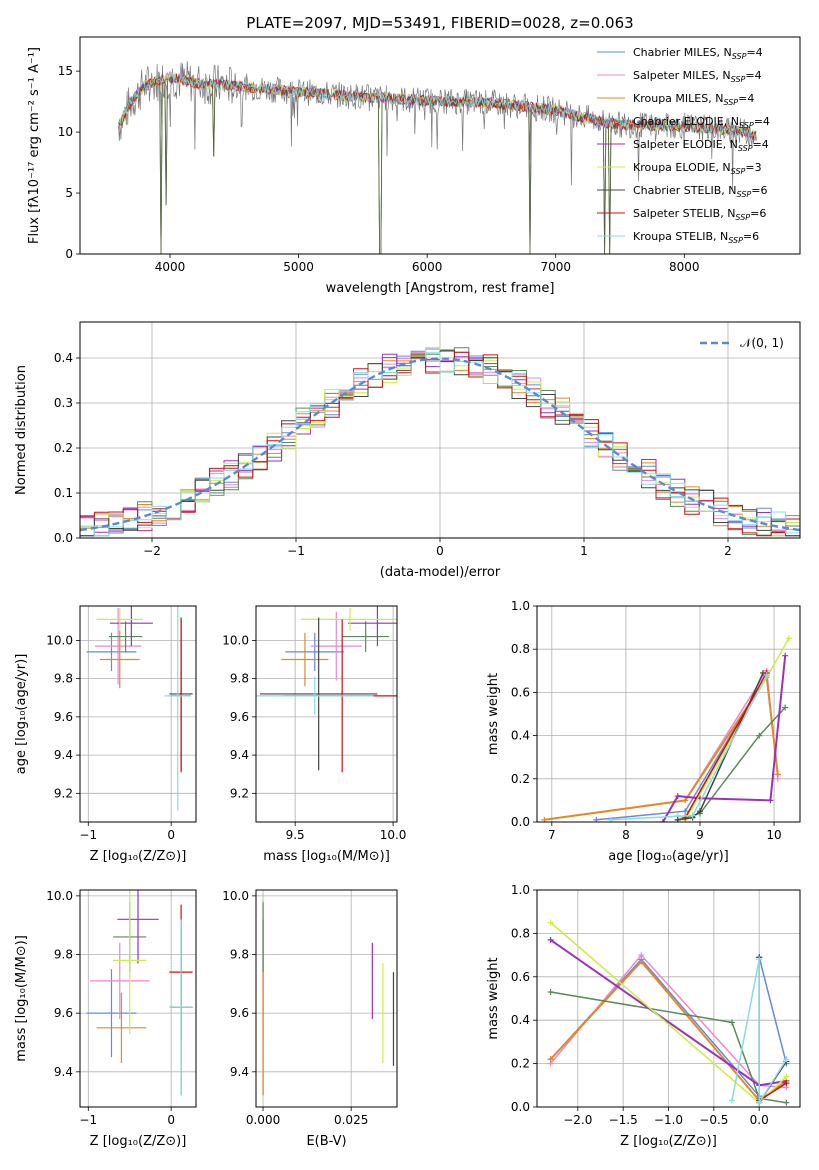  I want to click on x-tick-label: 0.0, so click(759, 1120).